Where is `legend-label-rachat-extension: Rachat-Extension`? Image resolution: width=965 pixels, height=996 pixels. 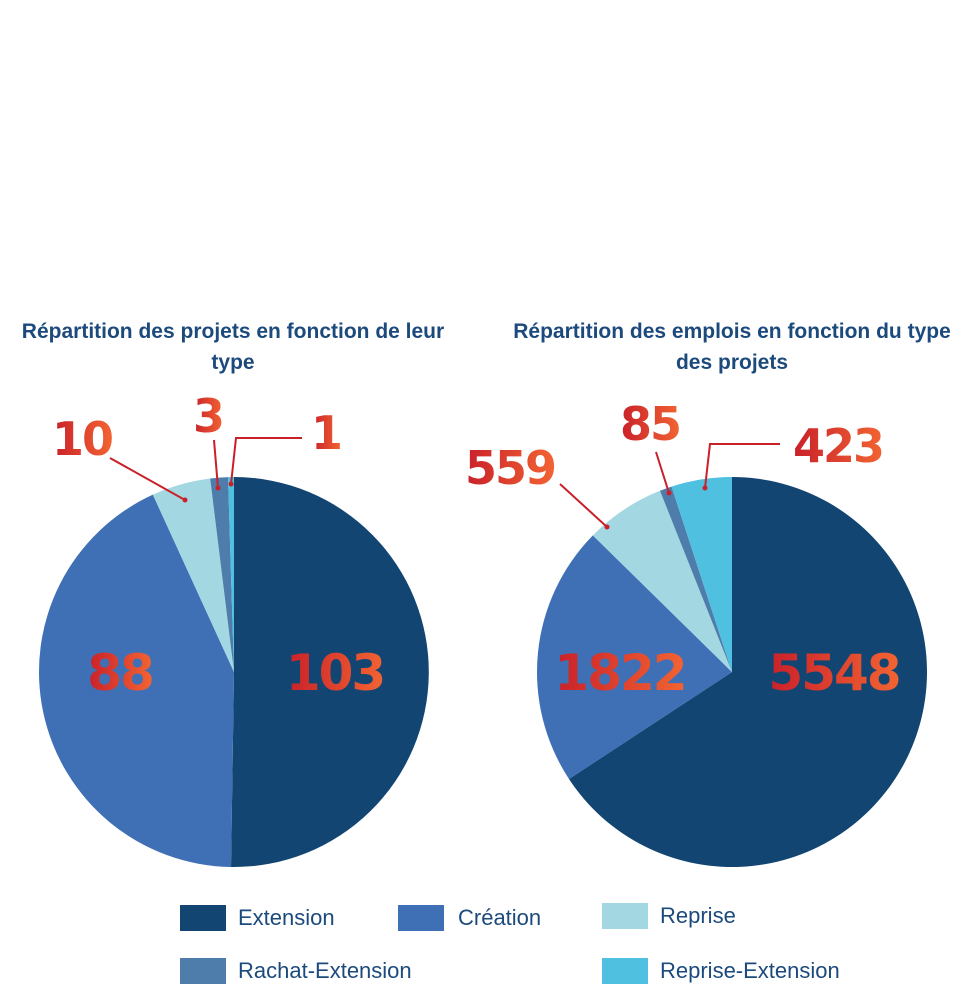 legend-label-rachat-extension: Rachat-Extension is located at coordinates (325, 970).